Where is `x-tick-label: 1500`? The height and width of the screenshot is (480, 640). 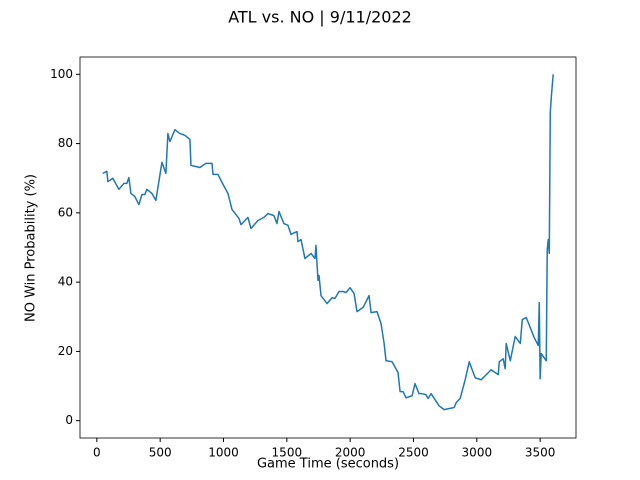
x-tick-label: 1500 is located at coordinates (287, 453).